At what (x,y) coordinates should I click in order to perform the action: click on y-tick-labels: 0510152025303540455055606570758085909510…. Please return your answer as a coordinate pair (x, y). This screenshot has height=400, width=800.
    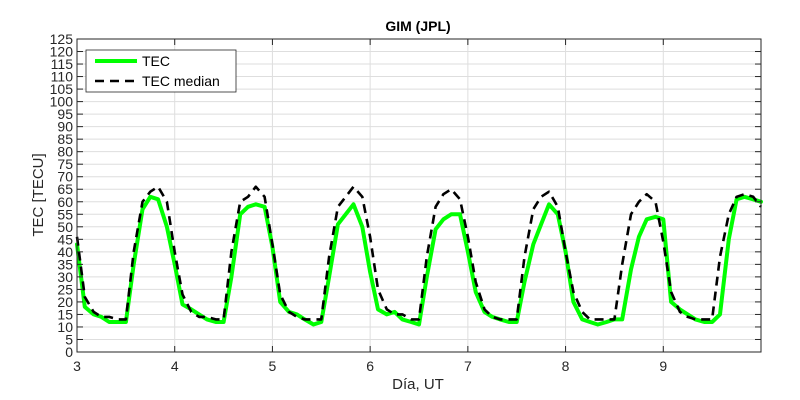
    Looking at the image, I should click on (62, 195).